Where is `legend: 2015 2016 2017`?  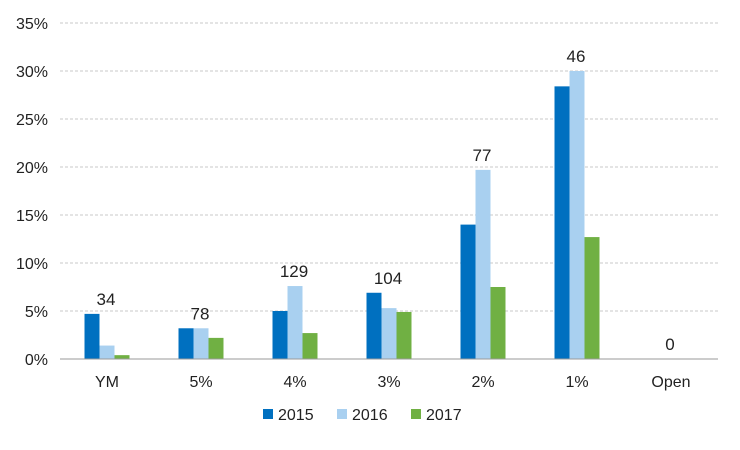
legend: 2015 2016 2017 is located at coordinates (362, 415).